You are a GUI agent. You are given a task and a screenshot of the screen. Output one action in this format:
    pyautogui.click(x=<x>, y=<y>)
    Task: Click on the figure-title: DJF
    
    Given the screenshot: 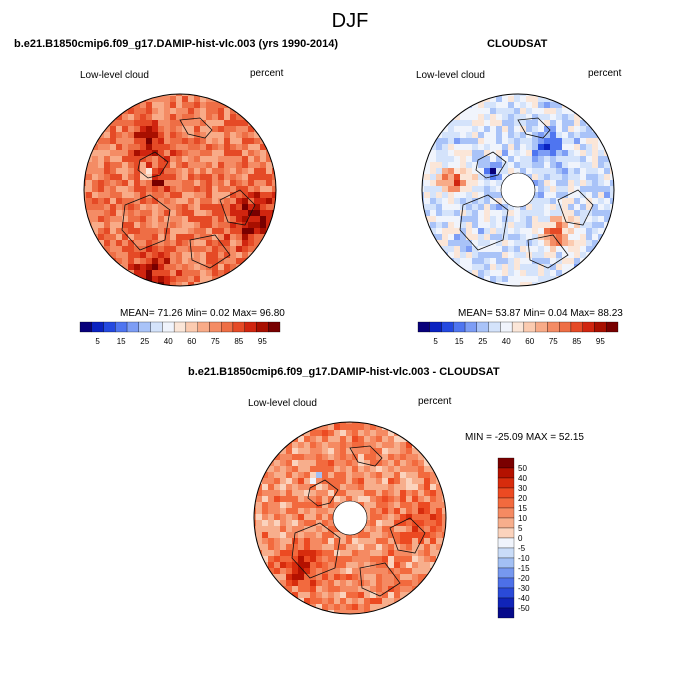 What is the action you would take?
    pyautogui.click(x=350, y=21)
    